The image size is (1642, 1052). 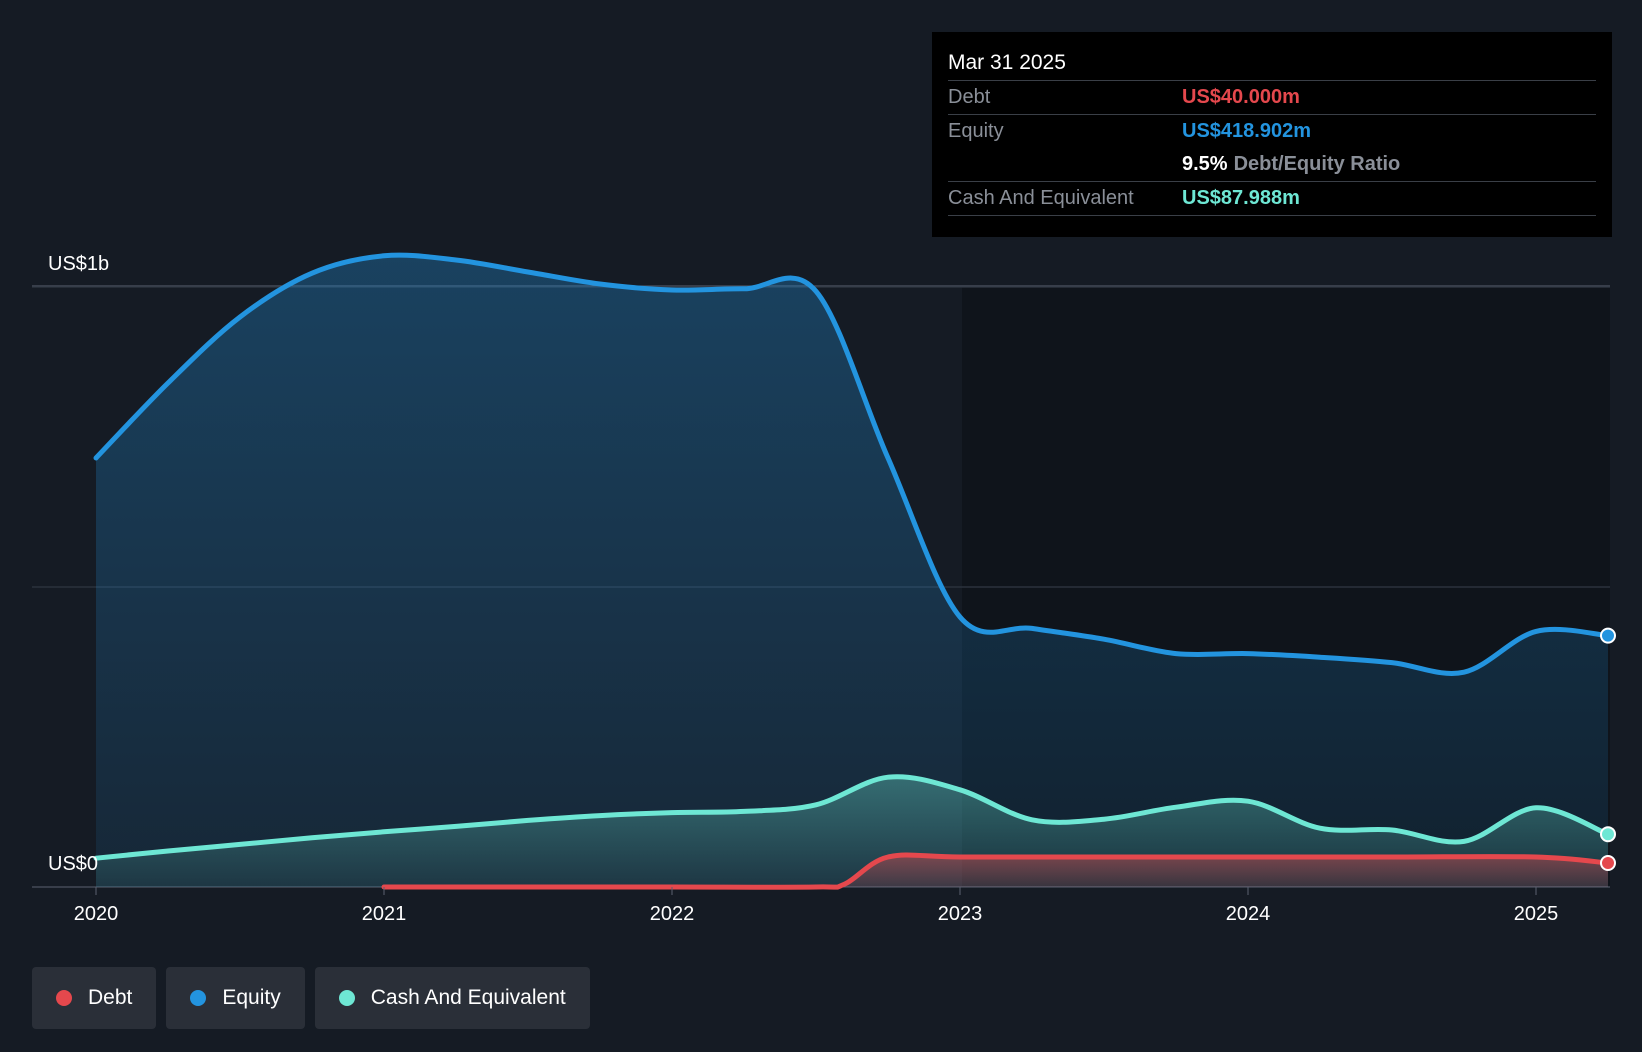 I want to click on x-tick-label: 2024, so click(x=1248, y=914).